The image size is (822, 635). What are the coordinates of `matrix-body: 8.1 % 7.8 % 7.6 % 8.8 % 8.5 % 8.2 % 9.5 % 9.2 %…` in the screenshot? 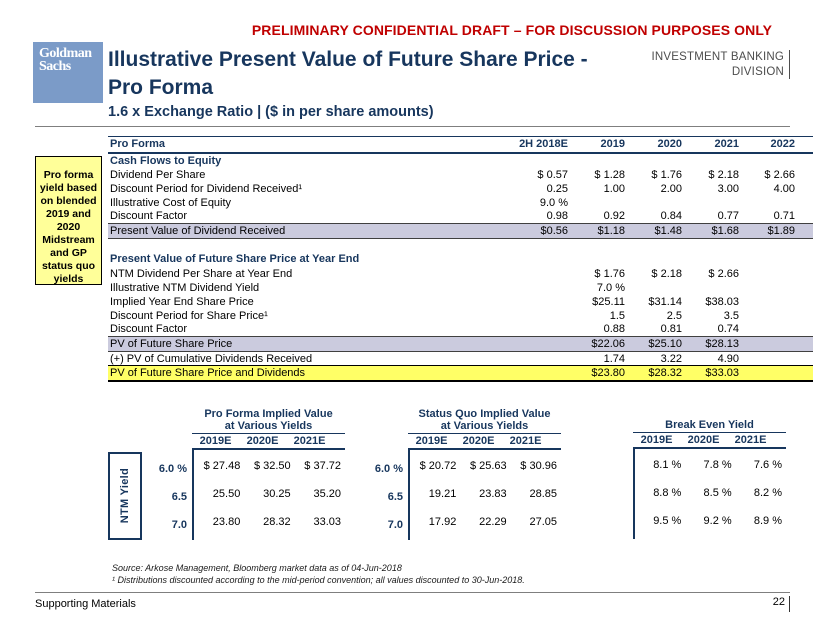 It's located at (709, 494).